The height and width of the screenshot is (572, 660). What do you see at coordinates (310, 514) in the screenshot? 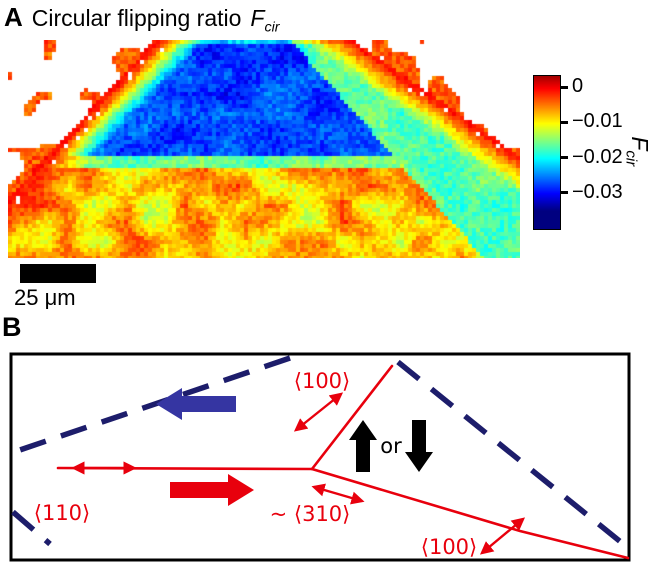
I see `direction-label-middle: ~ ⟨310⟩` at bounding box center [310, 514].